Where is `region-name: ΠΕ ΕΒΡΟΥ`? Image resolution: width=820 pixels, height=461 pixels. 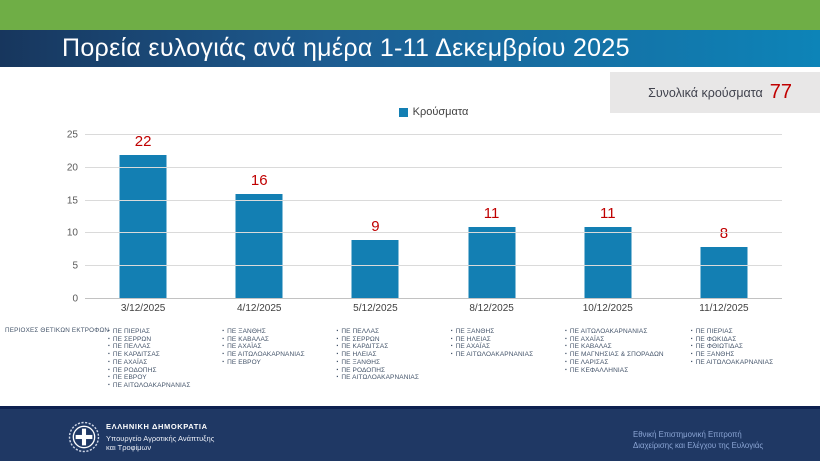
region-name: ΠΕ ΕΒΡΟΥ is located at coordinates (244, 362).